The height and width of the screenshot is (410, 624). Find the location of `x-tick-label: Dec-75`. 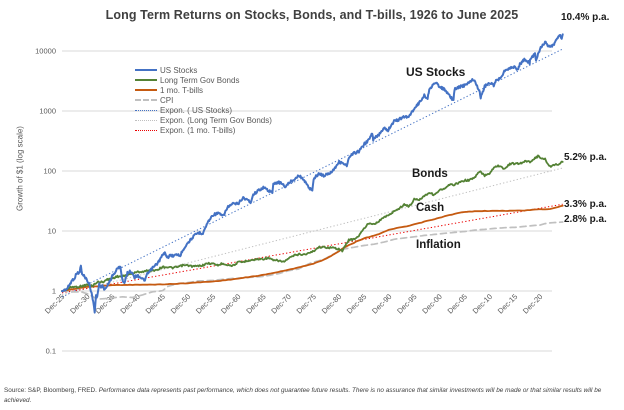

x-tick-label: Dec-75 is located at coordinates (306, 303).